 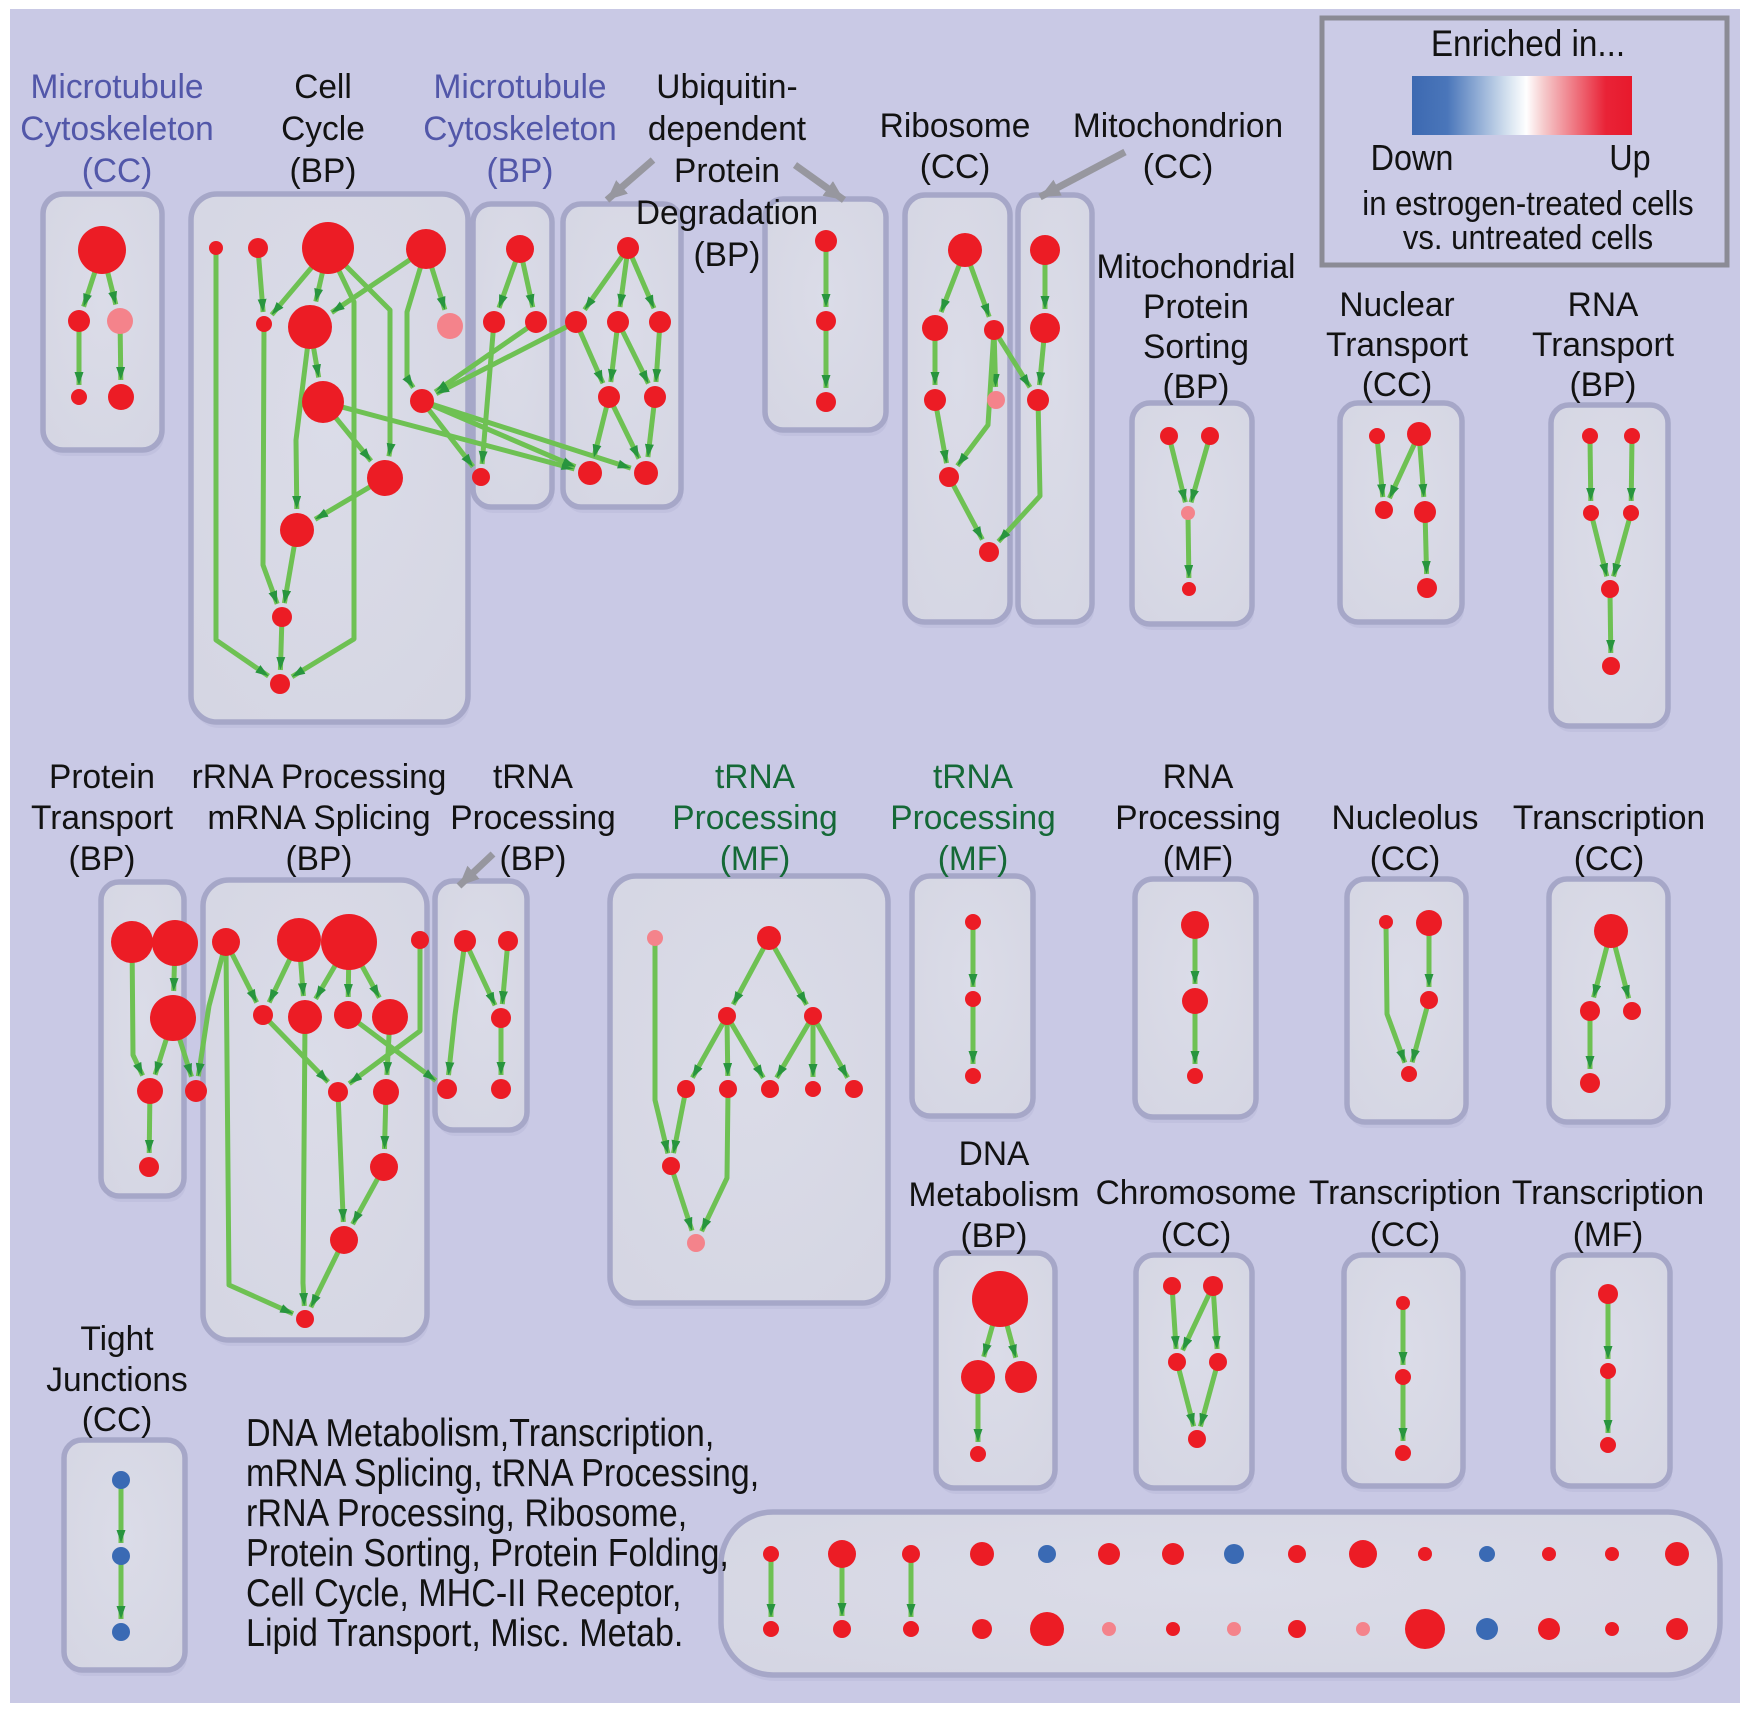 I want to click on svg-text: Nucleolus, so click(x=1405, y=818).